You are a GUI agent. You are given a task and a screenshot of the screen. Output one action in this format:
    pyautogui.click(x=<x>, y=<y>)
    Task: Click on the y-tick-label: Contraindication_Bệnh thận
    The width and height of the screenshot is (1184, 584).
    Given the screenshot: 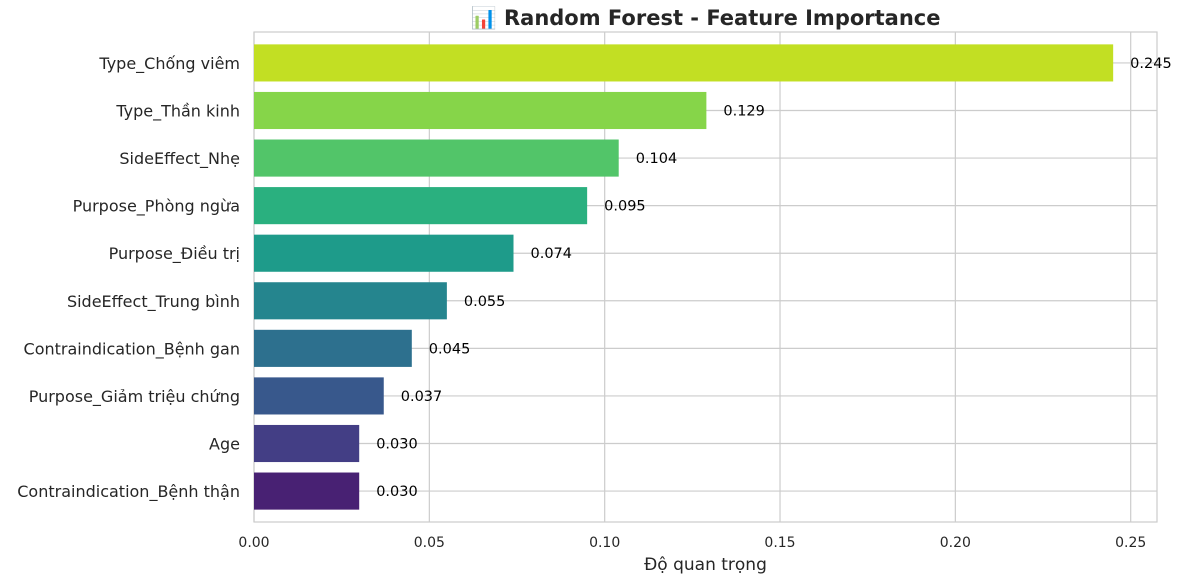 What is the action you would take?
    pyautogui.click(x=128, y=492)
    